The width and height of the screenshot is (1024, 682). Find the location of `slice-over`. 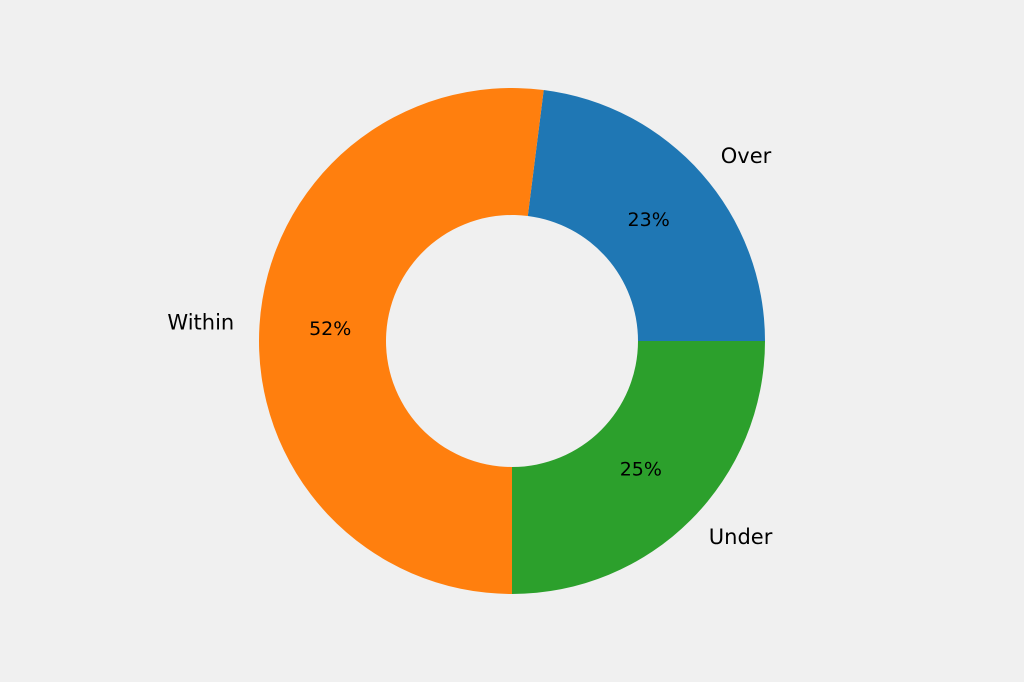

slice-over is located at coordinates (646, 215).